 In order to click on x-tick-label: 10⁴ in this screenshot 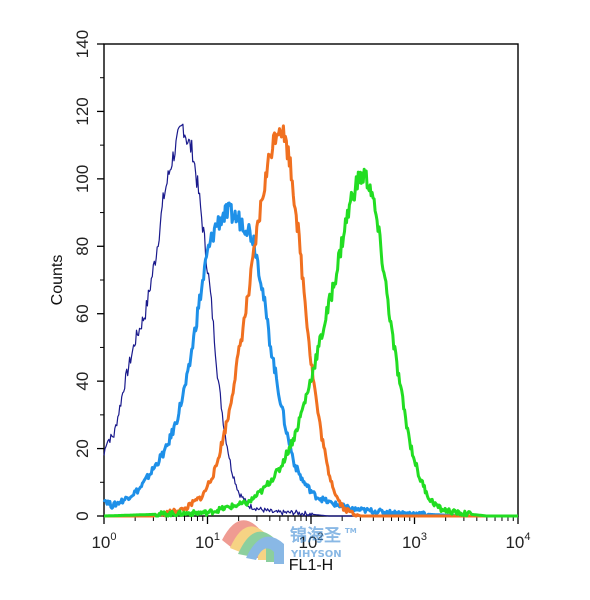, I will do `click(517, 541)`.